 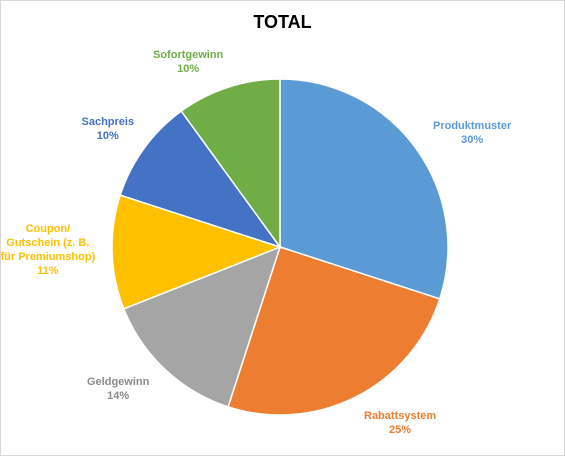 What do you see at coordinates (48, 243) in the screenshot?
I see `data-label-category: Gutschein (z. B.` at bounding box center [48, 243].